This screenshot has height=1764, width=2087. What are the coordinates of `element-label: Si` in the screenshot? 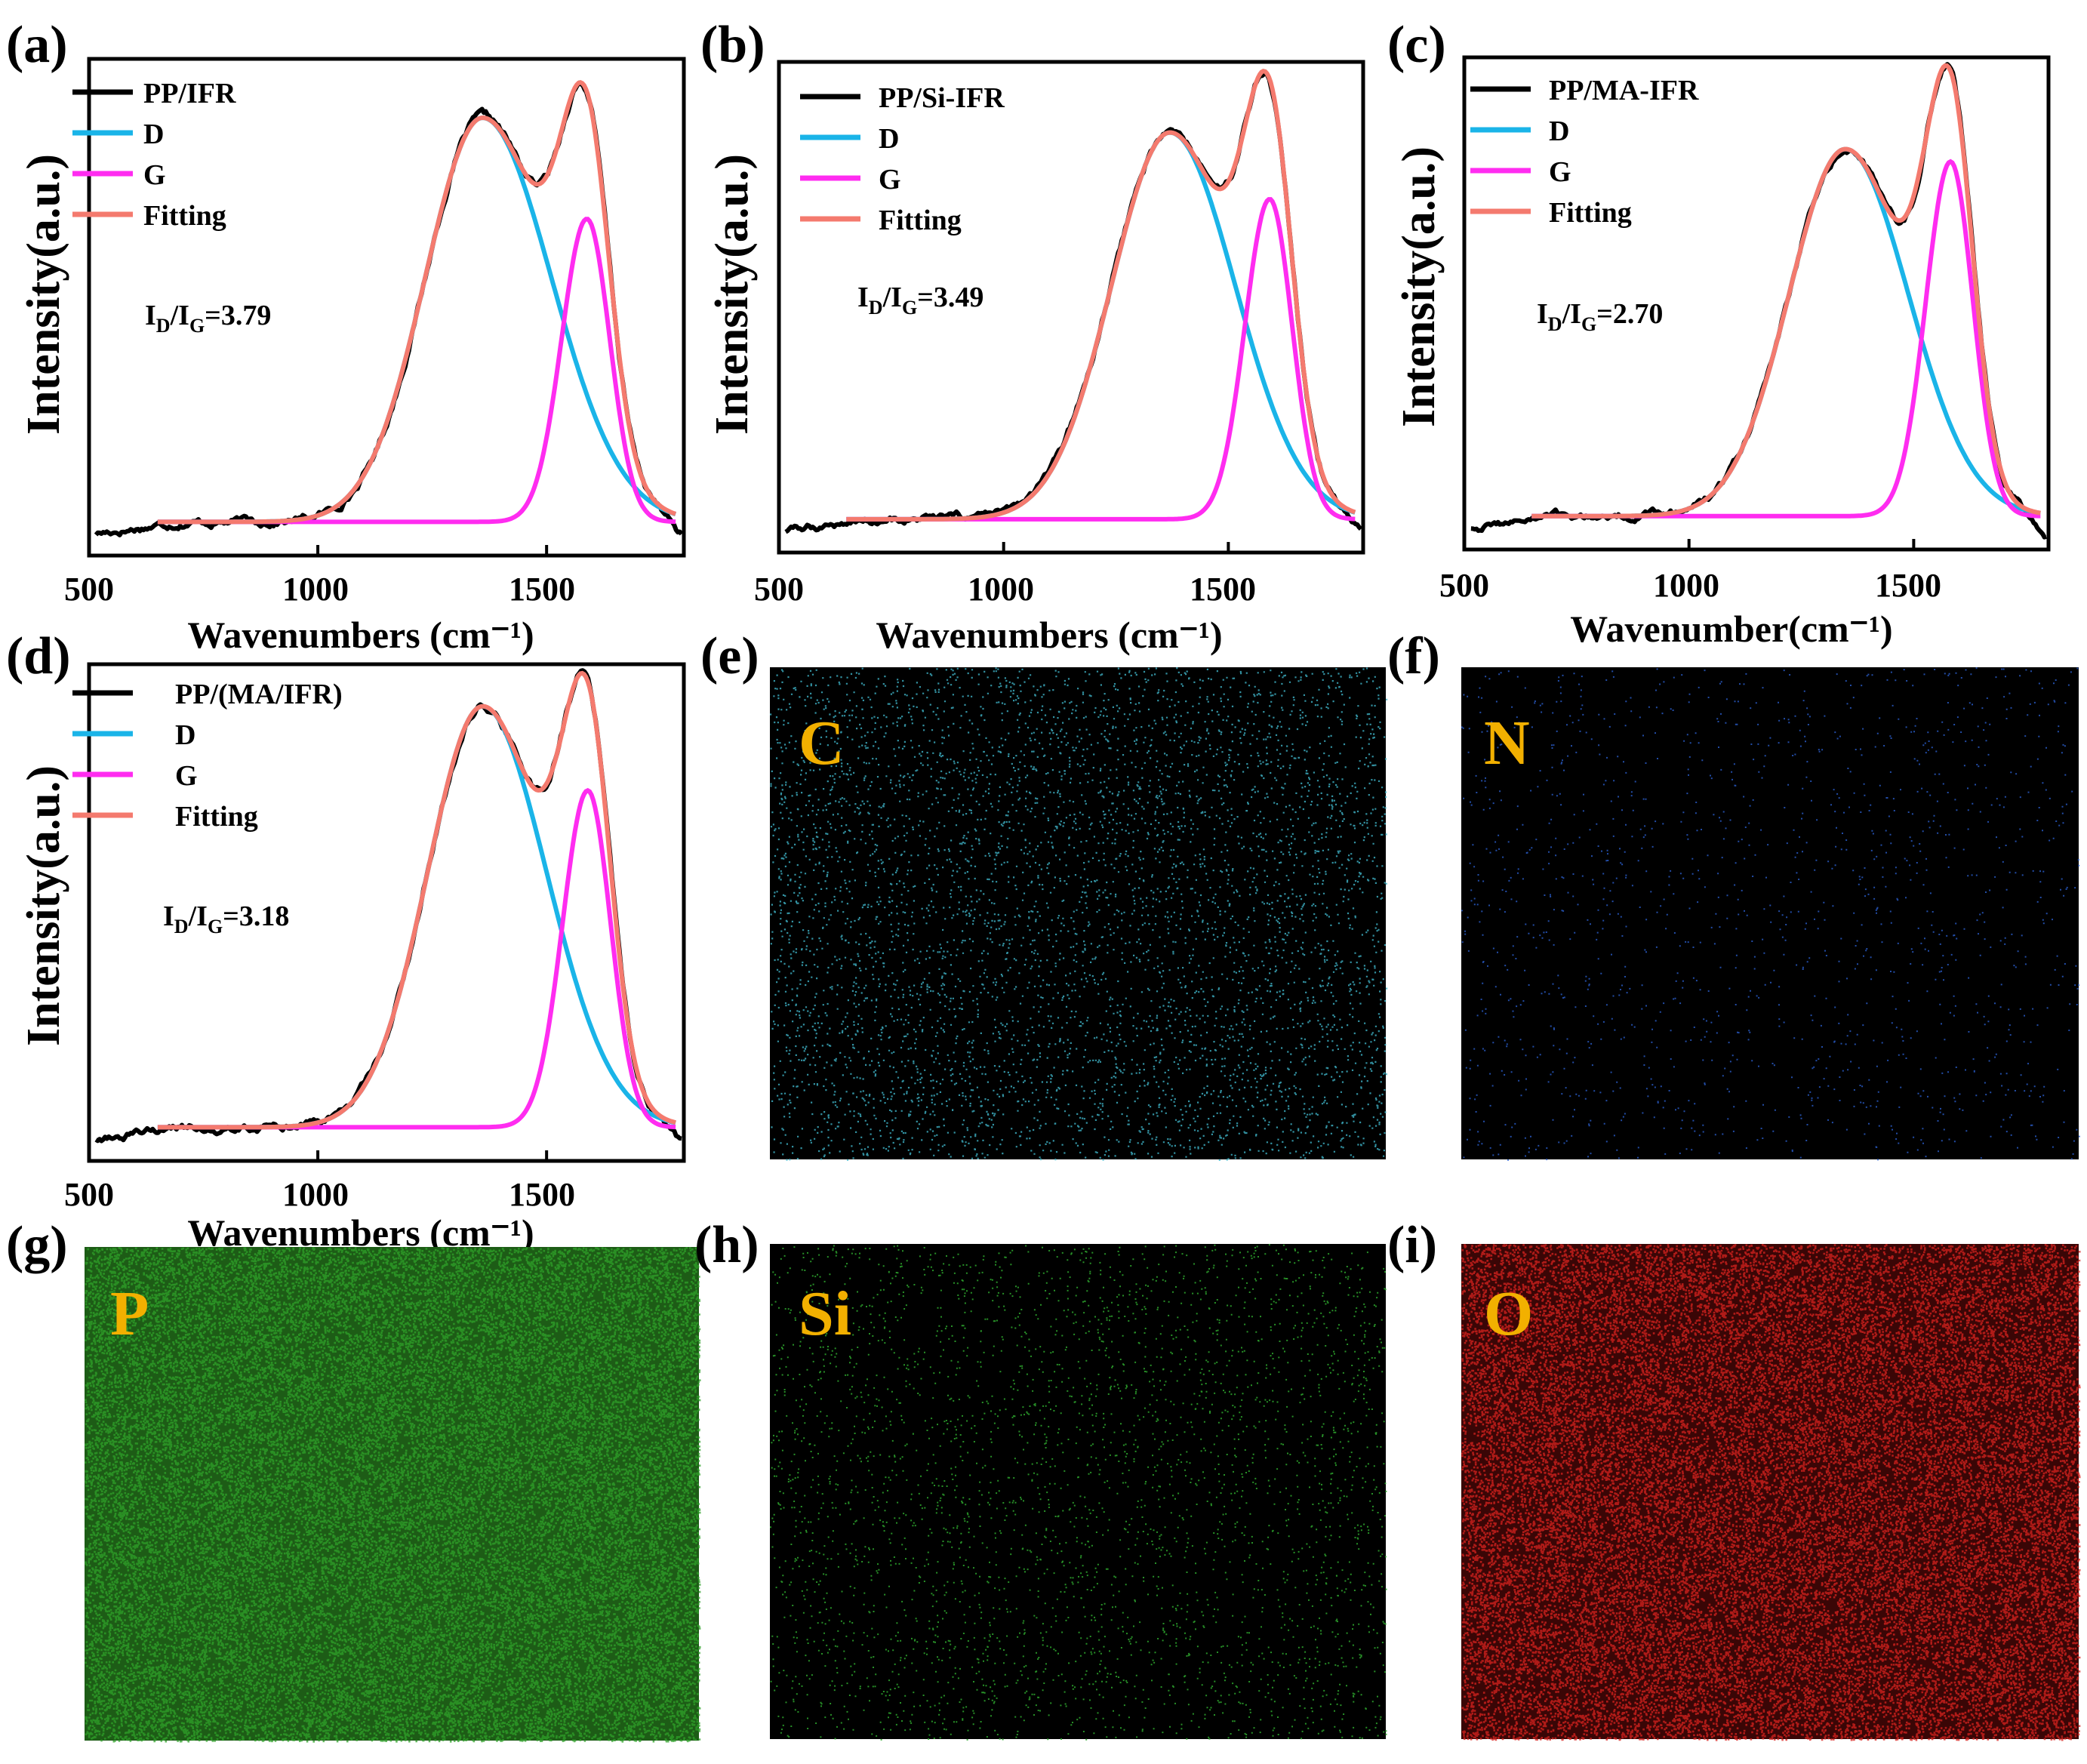 It's located at (825, 1314).